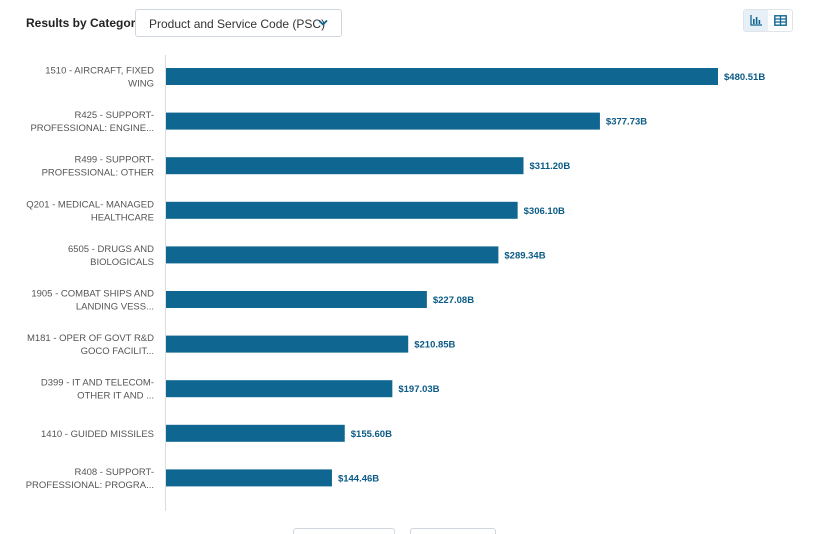 The image size is (821, 534). I want to click on pager-button-right, so click(453, 531).